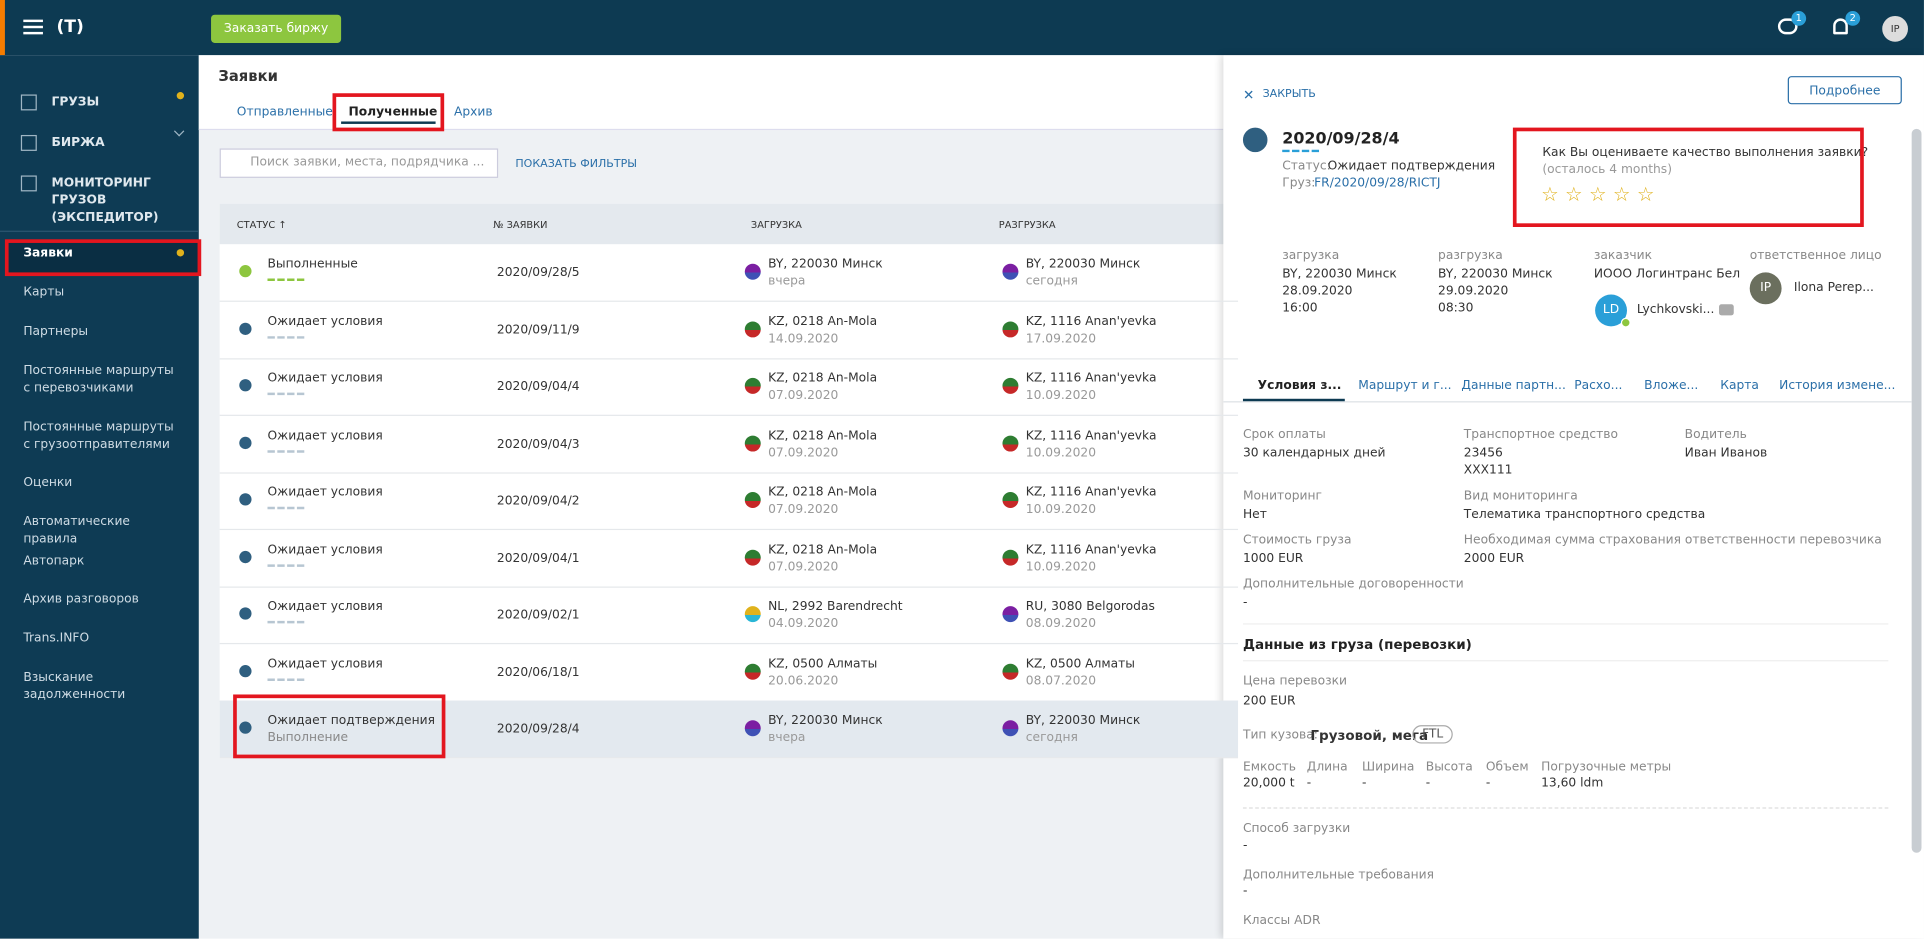  Describe the element at coordinates (1473, 291) in the screenshot. I see `info-line: 29.09.2020` at that location.